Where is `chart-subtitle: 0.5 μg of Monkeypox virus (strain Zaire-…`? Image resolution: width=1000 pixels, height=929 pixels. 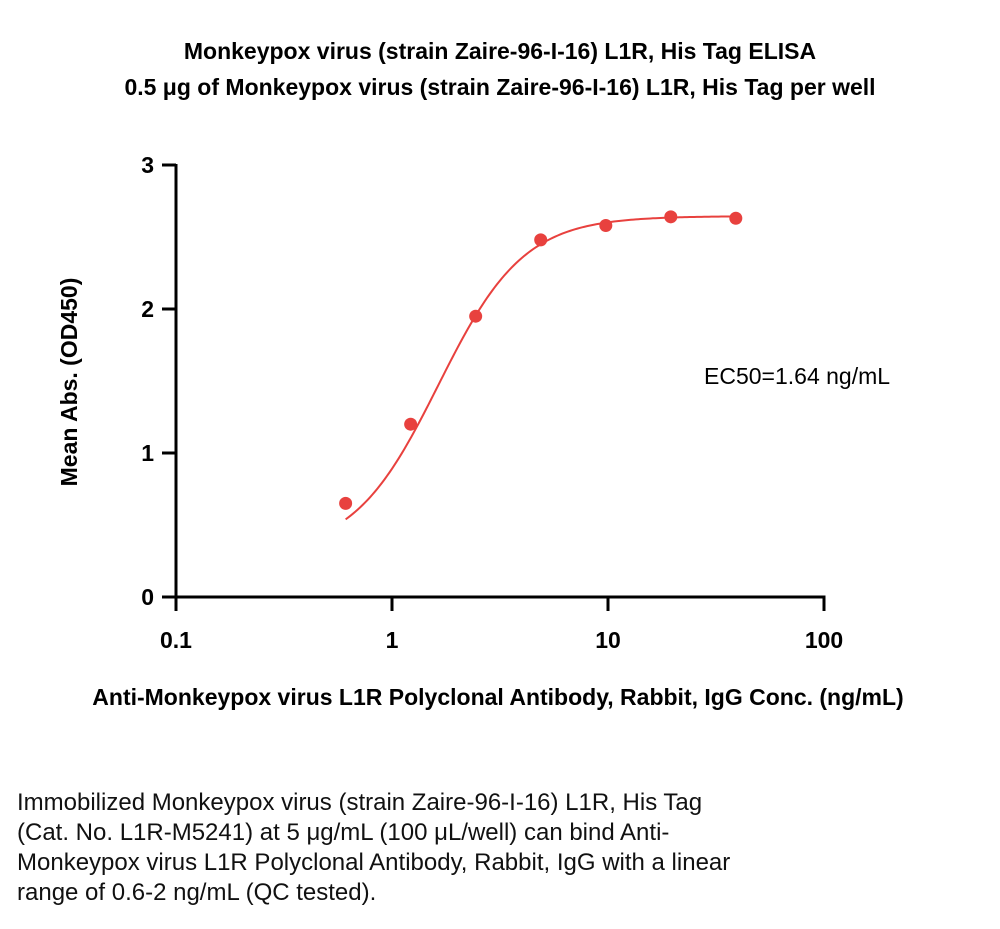 chart-subtitle: 0.5 μg of Monkeypox virus (strain Zaire-… is located at coordinates (500, 87).